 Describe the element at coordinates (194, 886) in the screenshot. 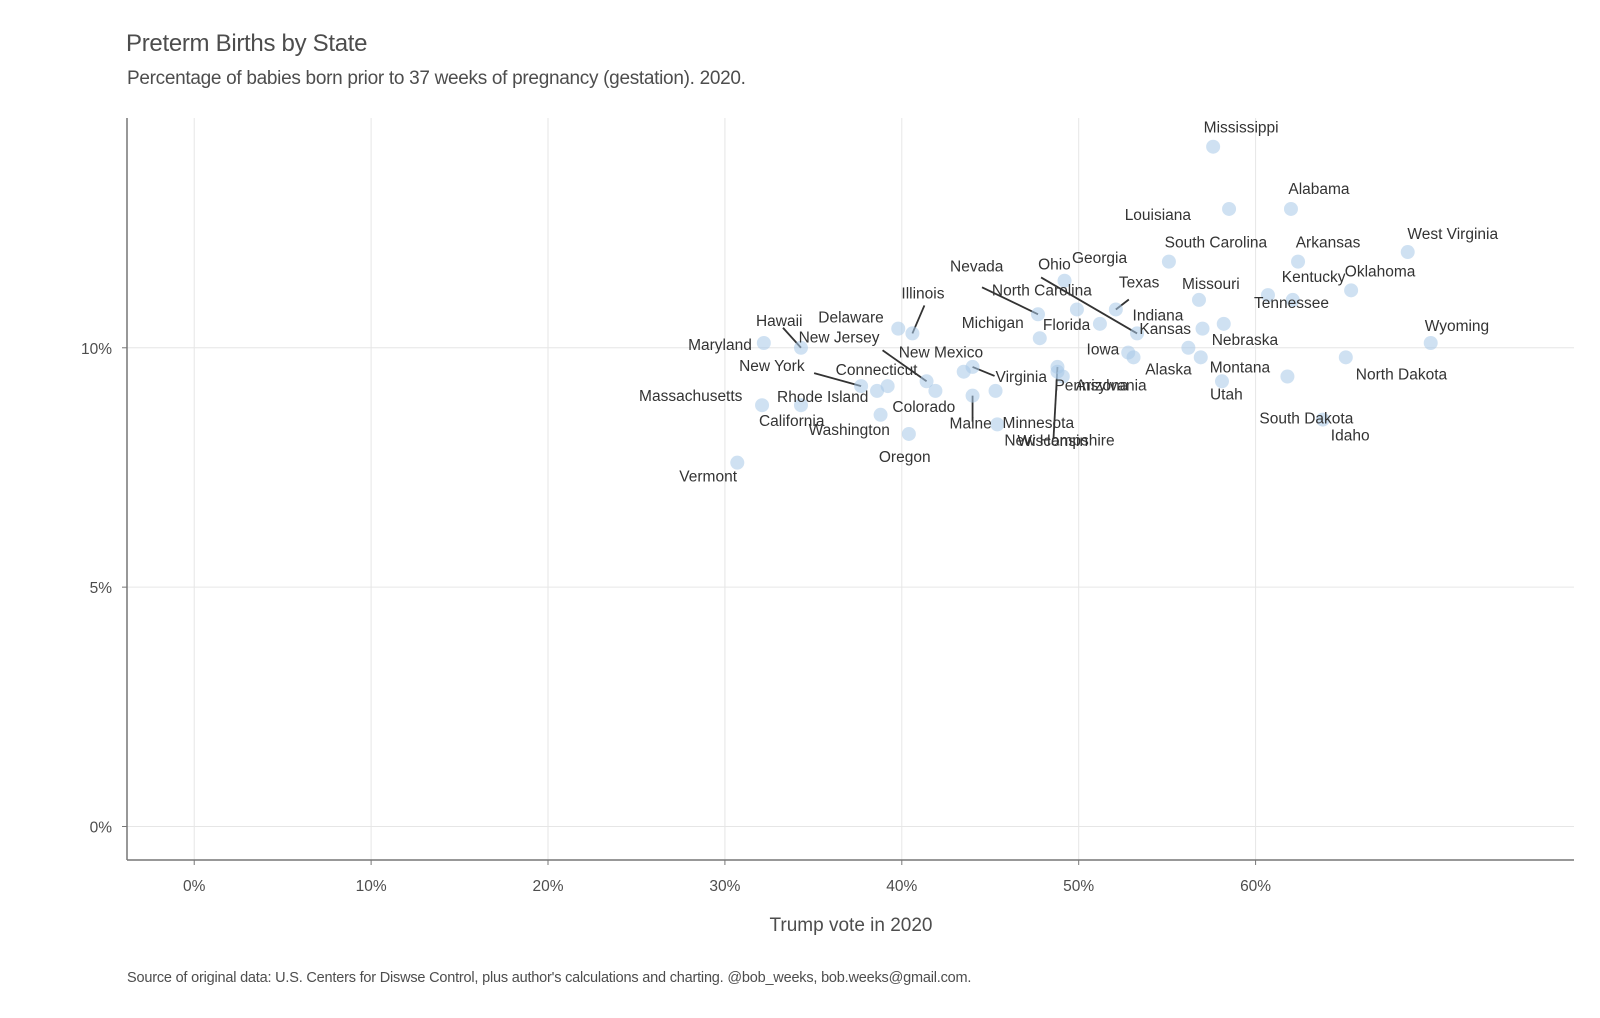

I see `x-tick-label: 0%` at that location.